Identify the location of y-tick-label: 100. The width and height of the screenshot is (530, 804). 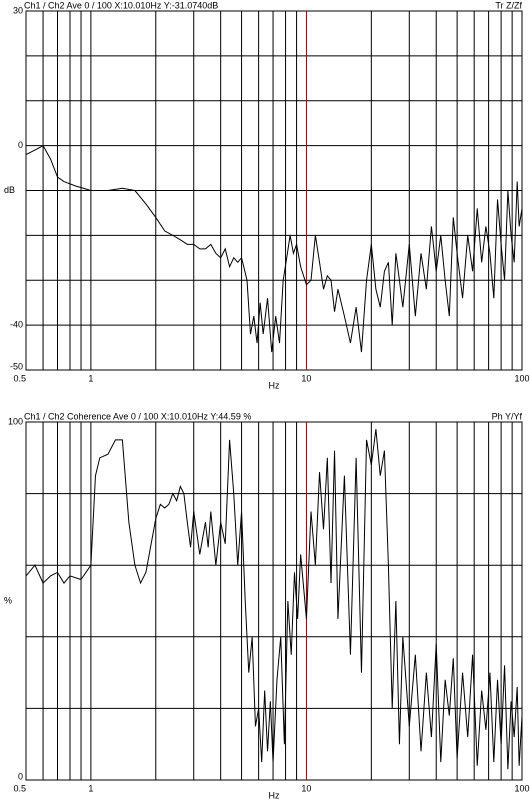
(15, 421).